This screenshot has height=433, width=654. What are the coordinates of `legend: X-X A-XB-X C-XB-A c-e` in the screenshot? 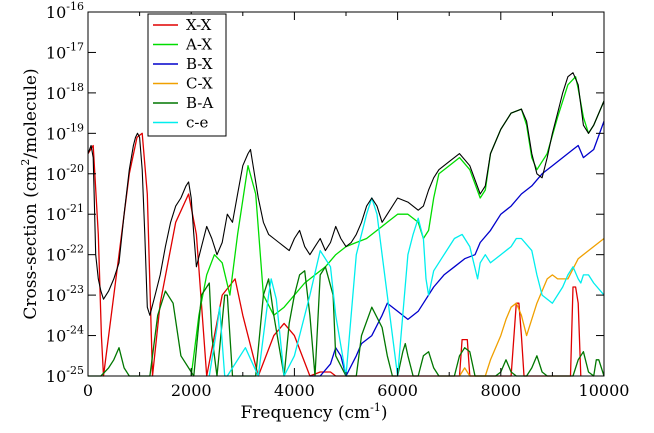 It's located at (187, 75).